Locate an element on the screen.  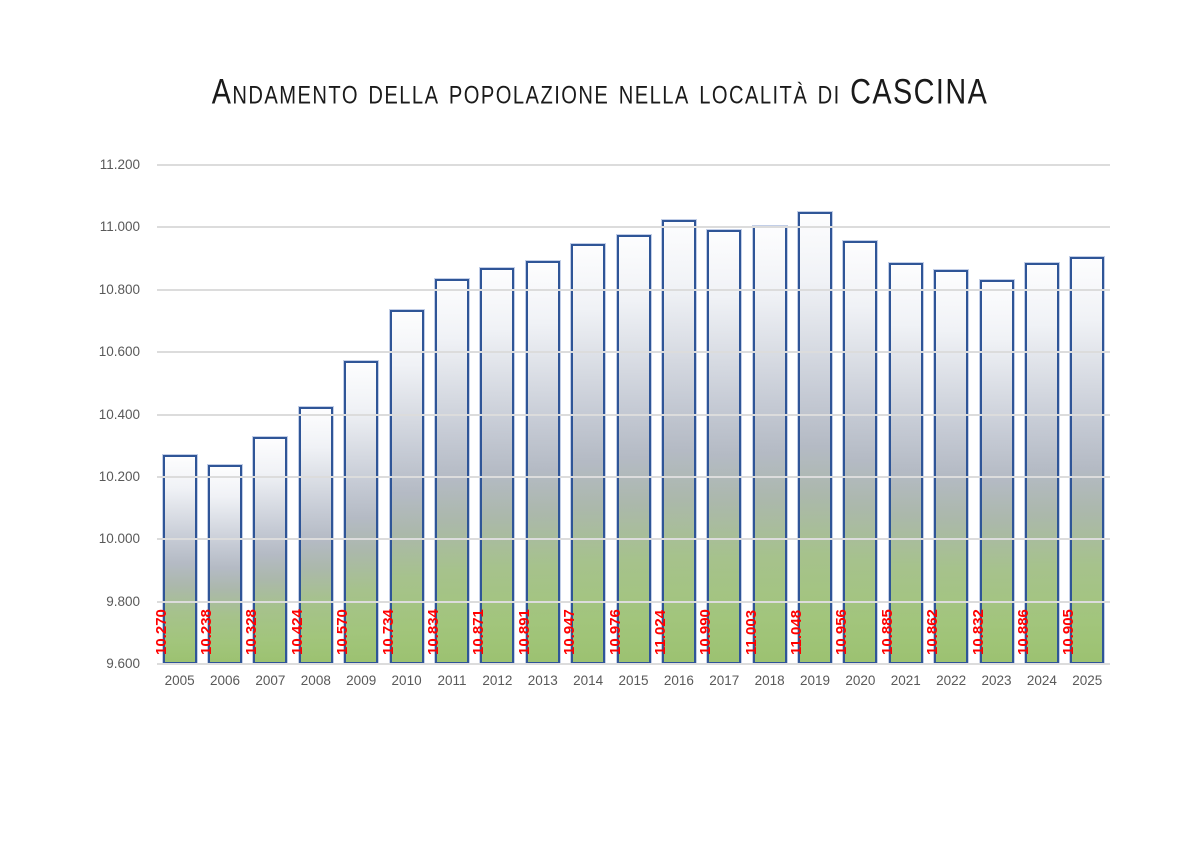
x-axis-tick-label: 2010 is located at coordinates (406, 680).